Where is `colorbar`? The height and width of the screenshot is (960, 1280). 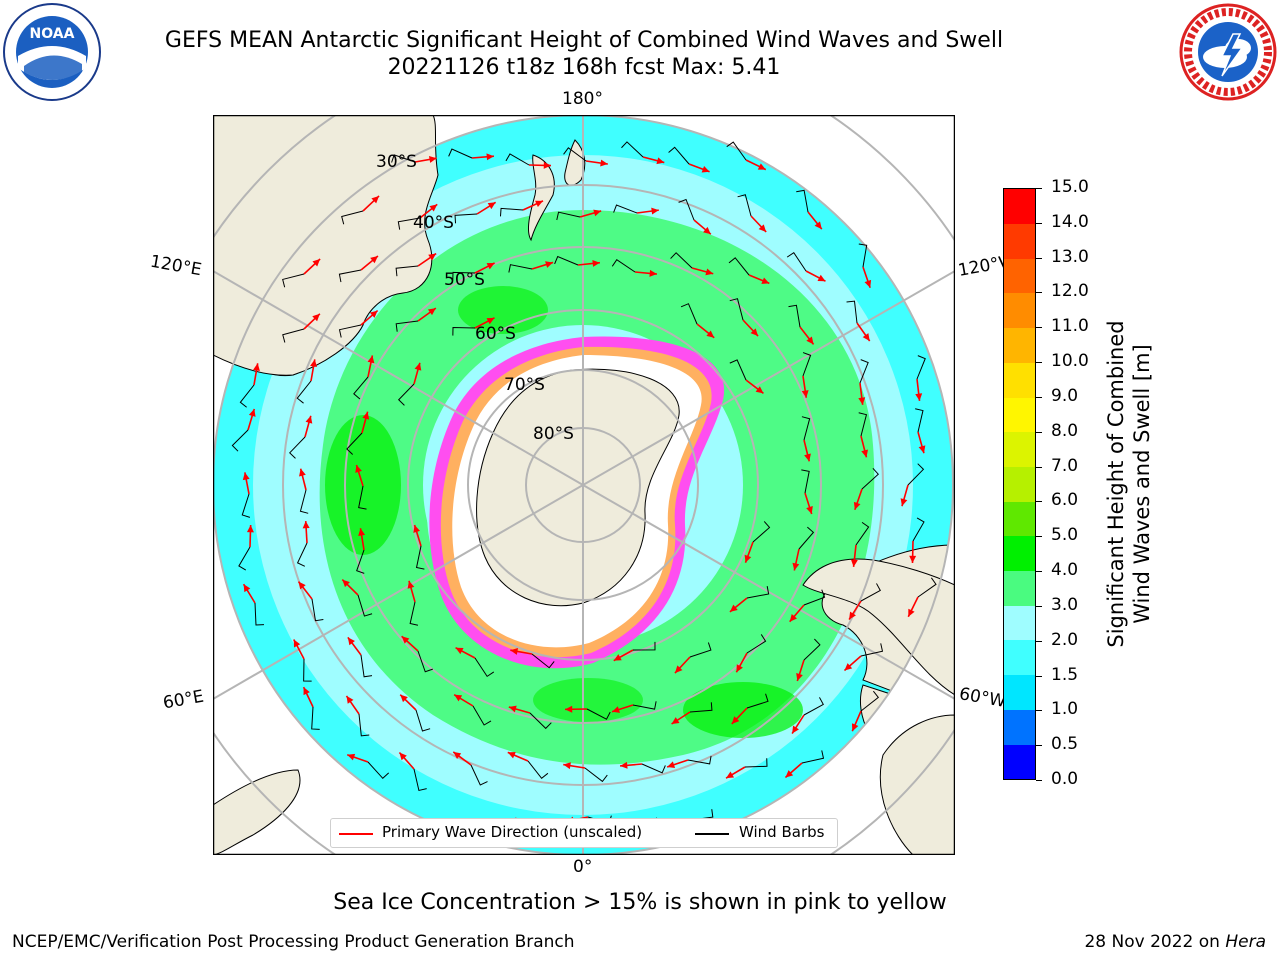
colorbar is located at coordinates (1019, 484).